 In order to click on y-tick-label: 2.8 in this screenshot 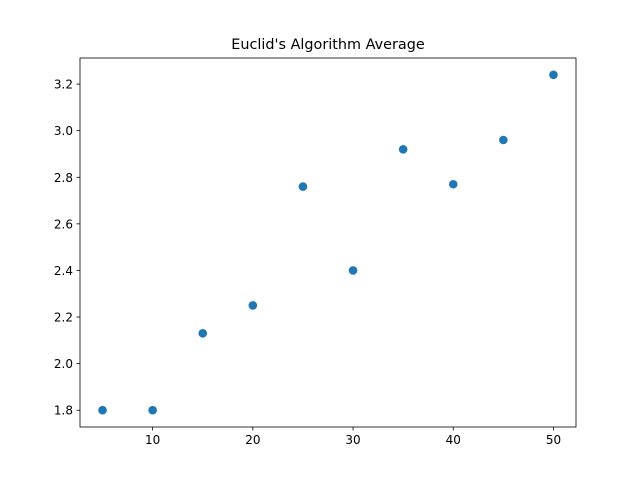, I will do `click(63, 178)`.